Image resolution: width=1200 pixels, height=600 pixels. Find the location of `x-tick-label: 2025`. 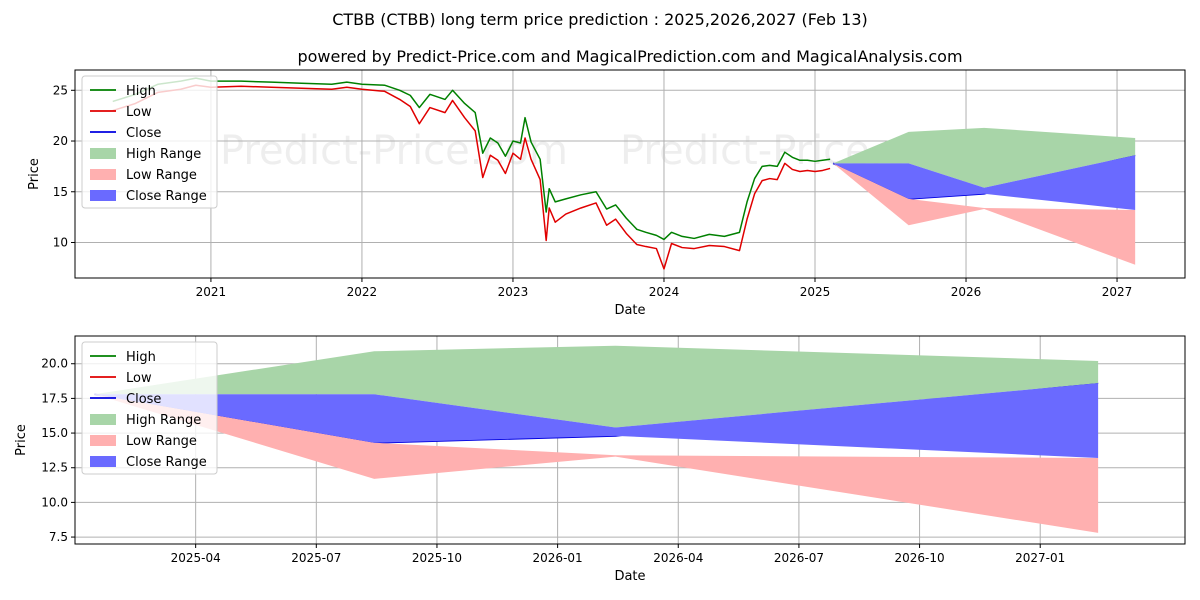

x-tick-label: 2025 is located at coordinates (815, 292).